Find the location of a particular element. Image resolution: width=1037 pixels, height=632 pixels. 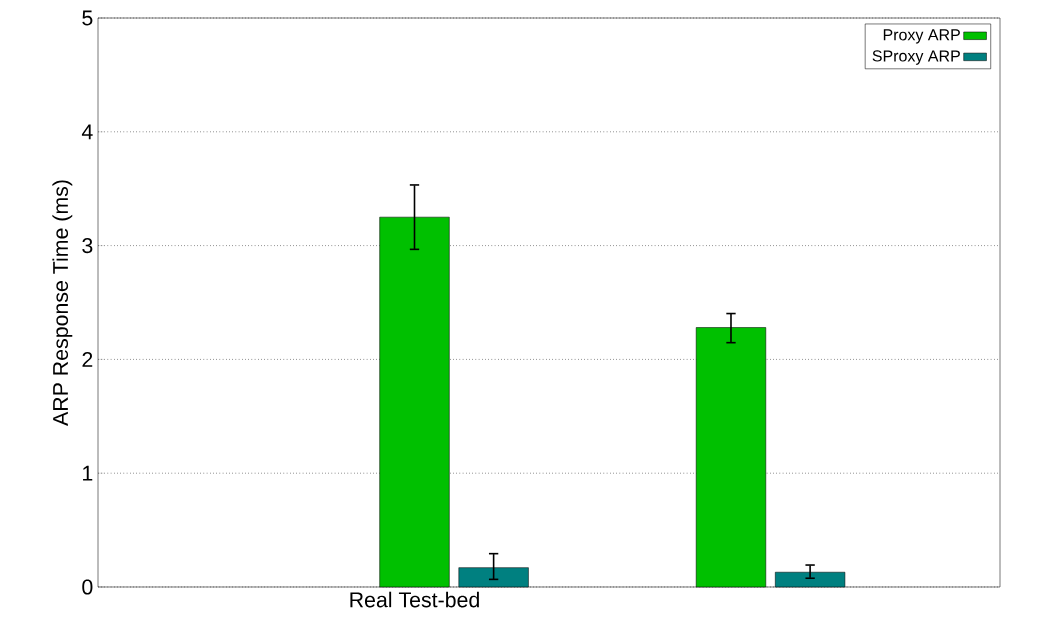

y-tick-label: 0 is located at coordinates (87, 587).